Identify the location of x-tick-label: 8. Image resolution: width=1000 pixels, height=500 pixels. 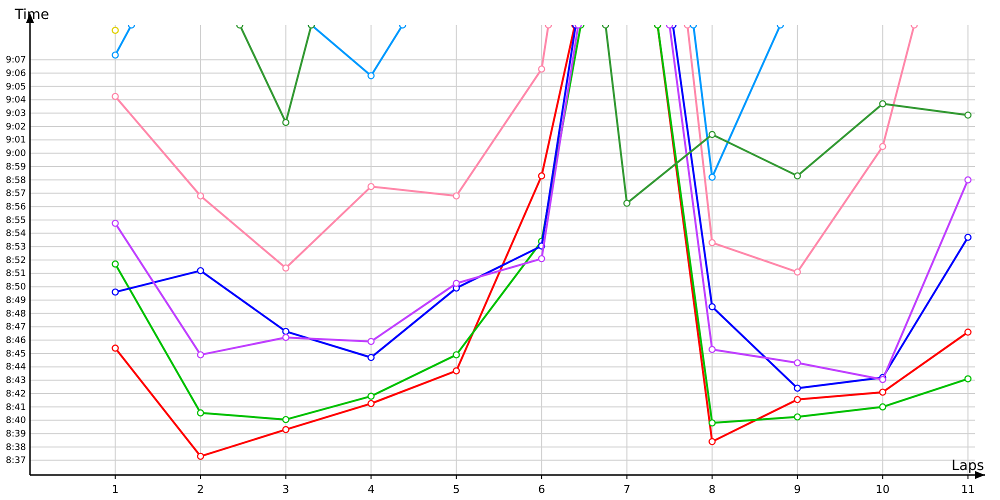
(712, 489).